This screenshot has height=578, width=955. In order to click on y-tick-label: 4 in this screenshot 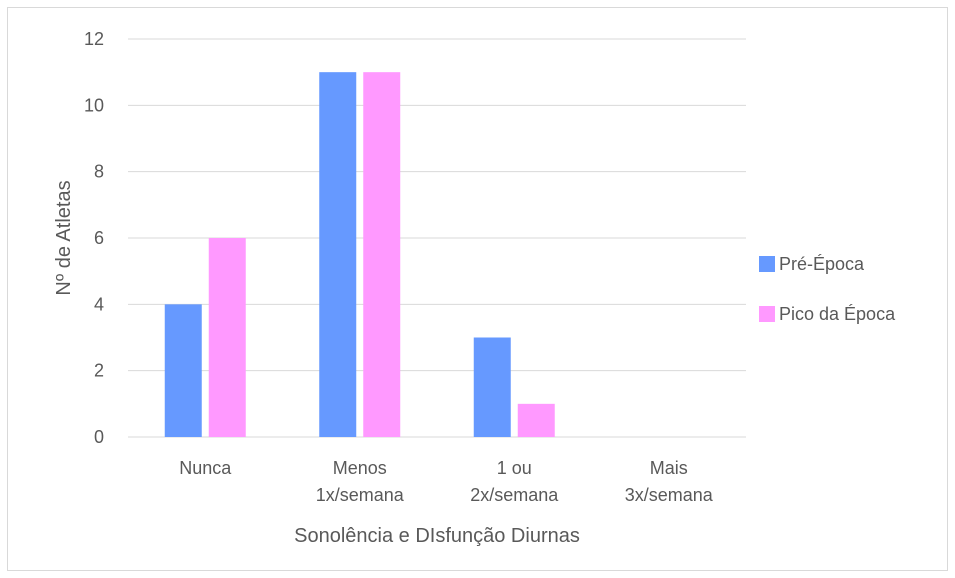, I will do `click(99, 304)`.